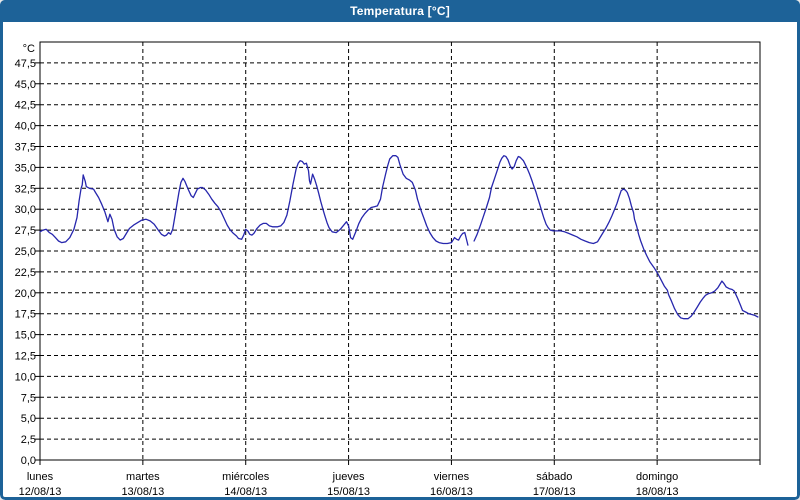 This screenshot has width=800, height=500. What do you see at coordinates (25, 85) in the screenshot?
I see `y-axis-label: 45,0` at bounding box center [25, 85].